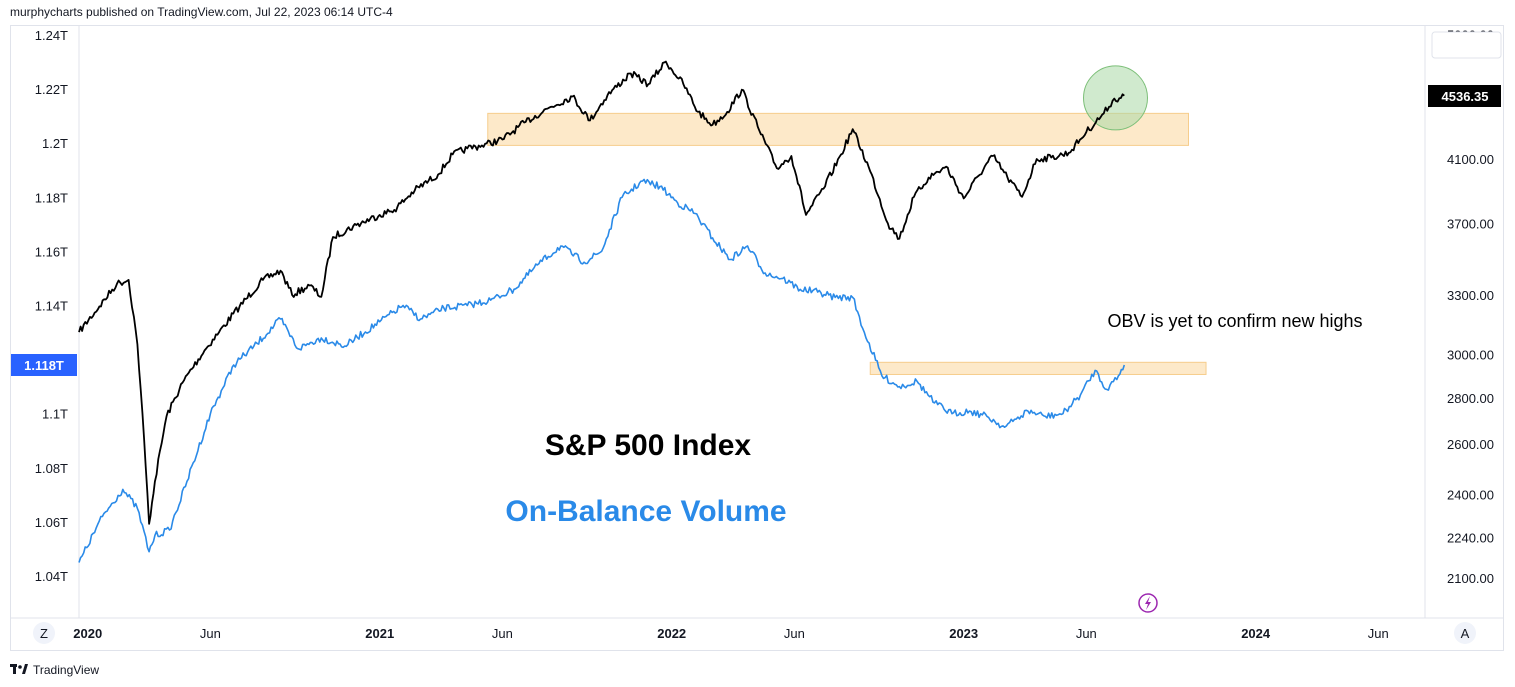 This screenshot has height=687, width=1515. Describe the element at coordinates (51, 576) in the screenshot. I see `left-axis-tick: 1.04T` at that location.